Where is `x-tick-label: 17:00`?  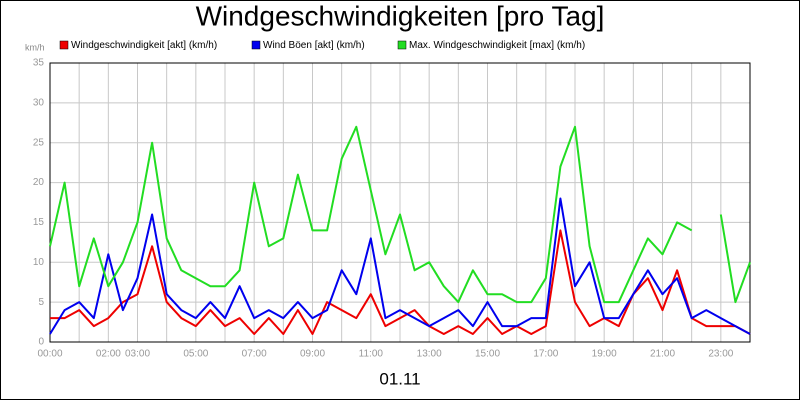
x-tick-label: 17:00 is located at coordinates (545, 354).